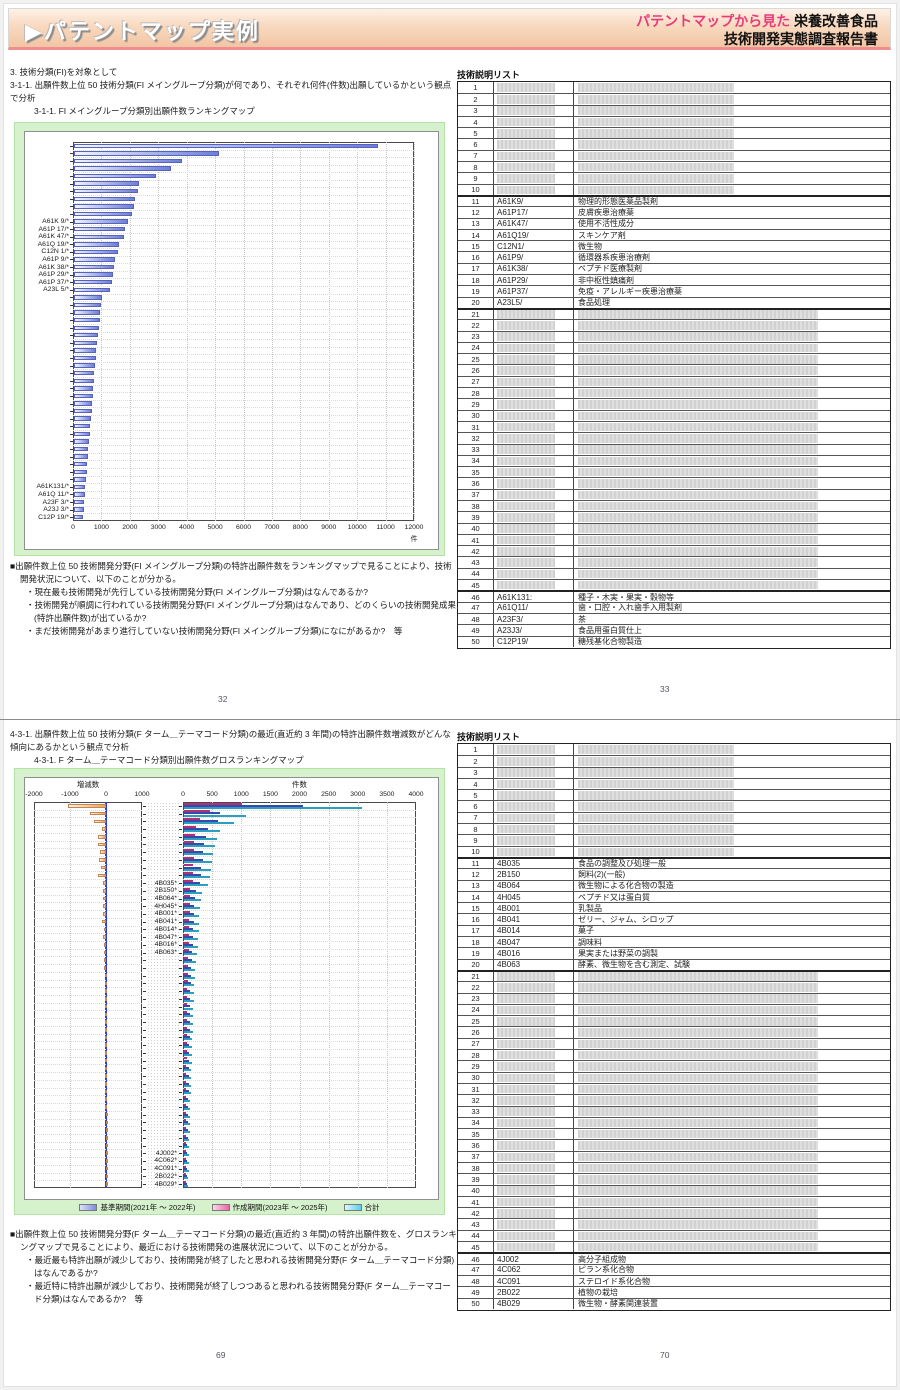 The image size is (900, 1390). What do you see at coordinates (88, 1207) in the screenshot?
I see `legend-swatch` at bounding box center [88, 1207].